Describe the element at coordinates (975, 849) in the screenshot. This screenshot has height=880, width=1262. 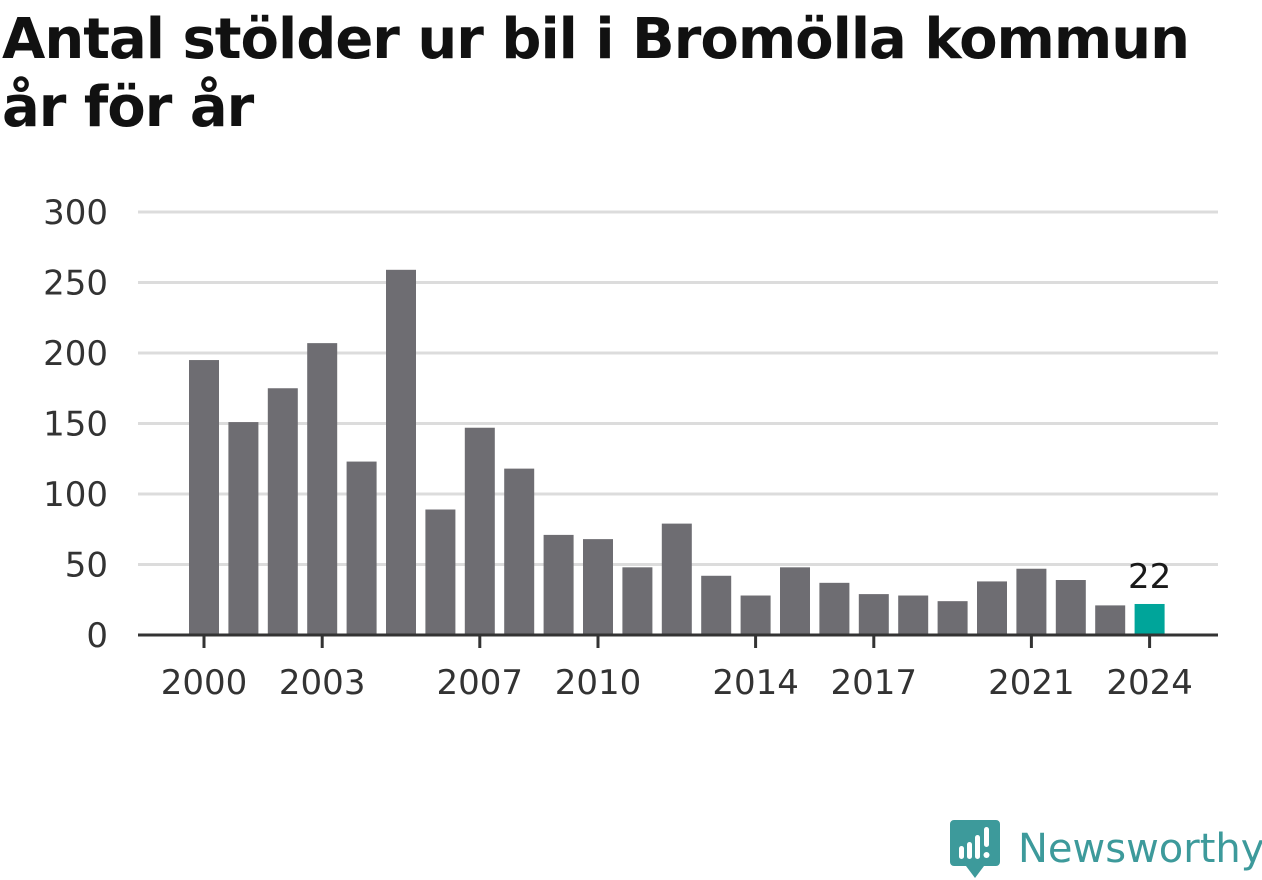
I see `newsworthy-logo-icon` at that location.